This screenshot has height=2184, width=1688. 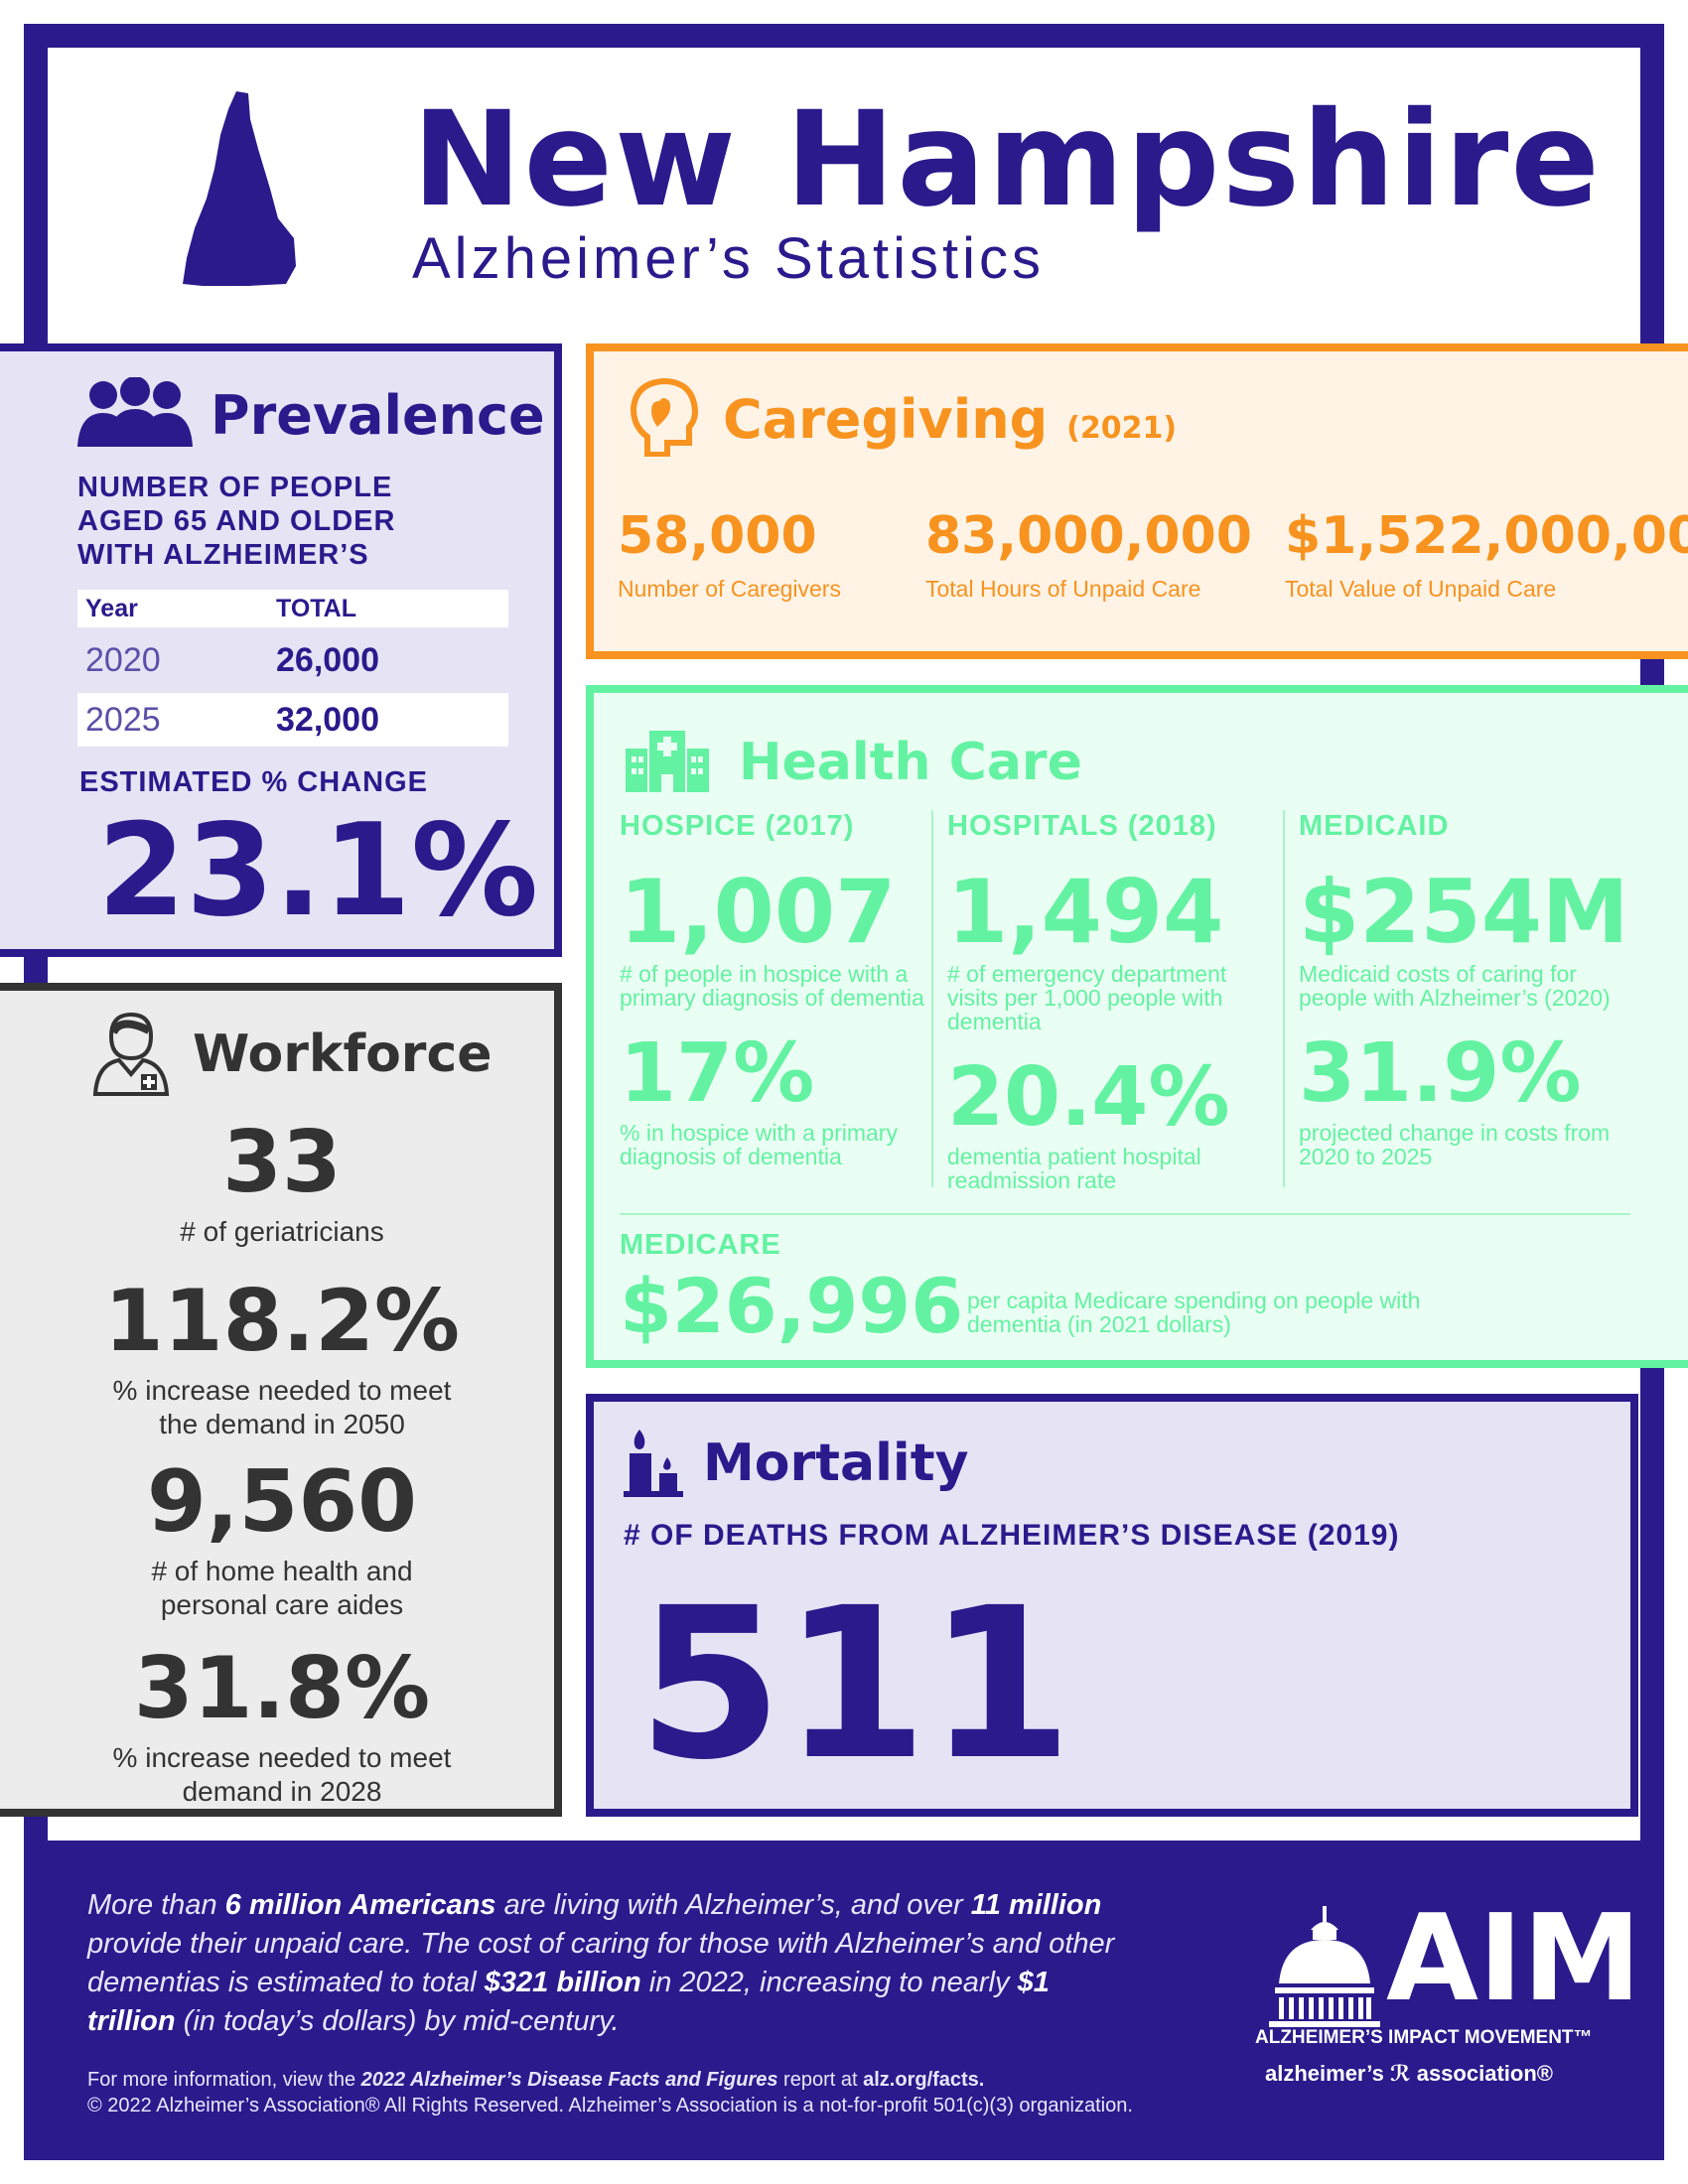 What do you see at coordinates (111, 608) in the screenshot?
I see `column-header-year: Year` at bounding box center [111, 608].